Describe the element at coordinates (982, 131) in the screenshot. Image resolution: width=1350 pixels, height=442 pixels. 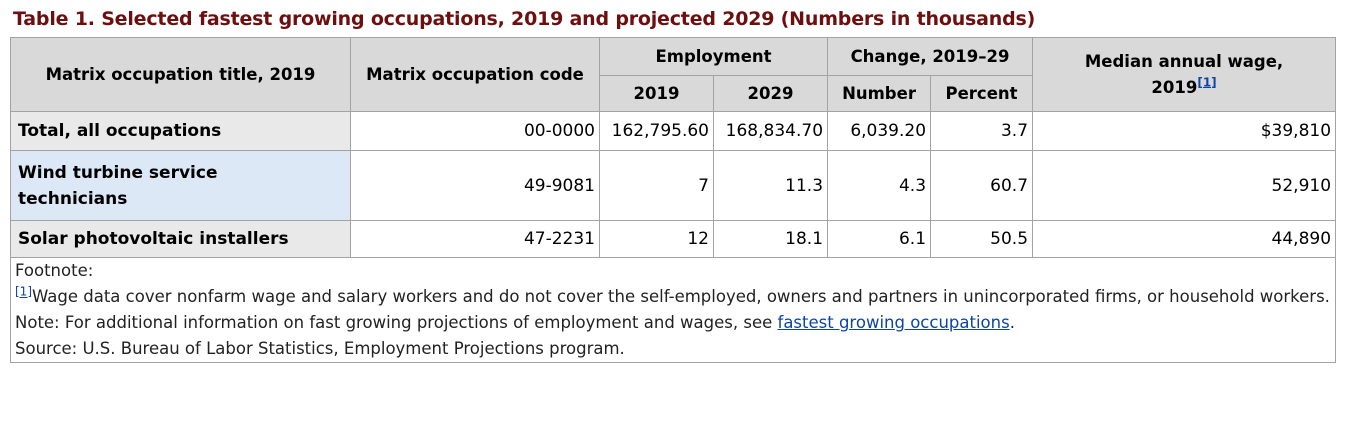
I see `cell-change-percent: 3.7` at that location.